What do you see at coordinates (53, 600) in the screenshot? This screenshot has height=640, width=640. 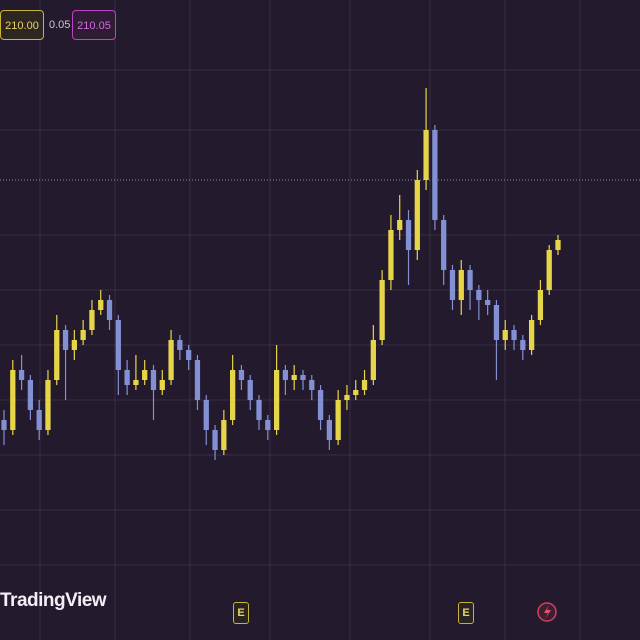 I see `logo: TradingView` at bounding box center [53, 600].